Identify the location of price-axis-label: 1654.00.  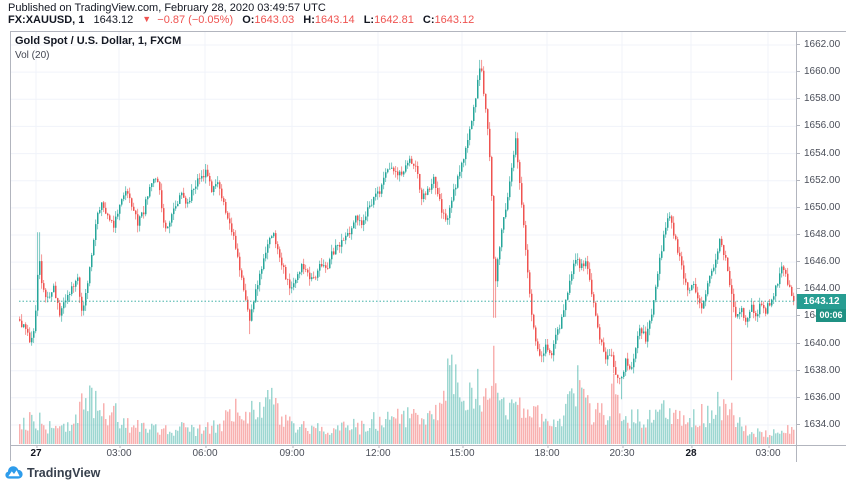
(818, 153).